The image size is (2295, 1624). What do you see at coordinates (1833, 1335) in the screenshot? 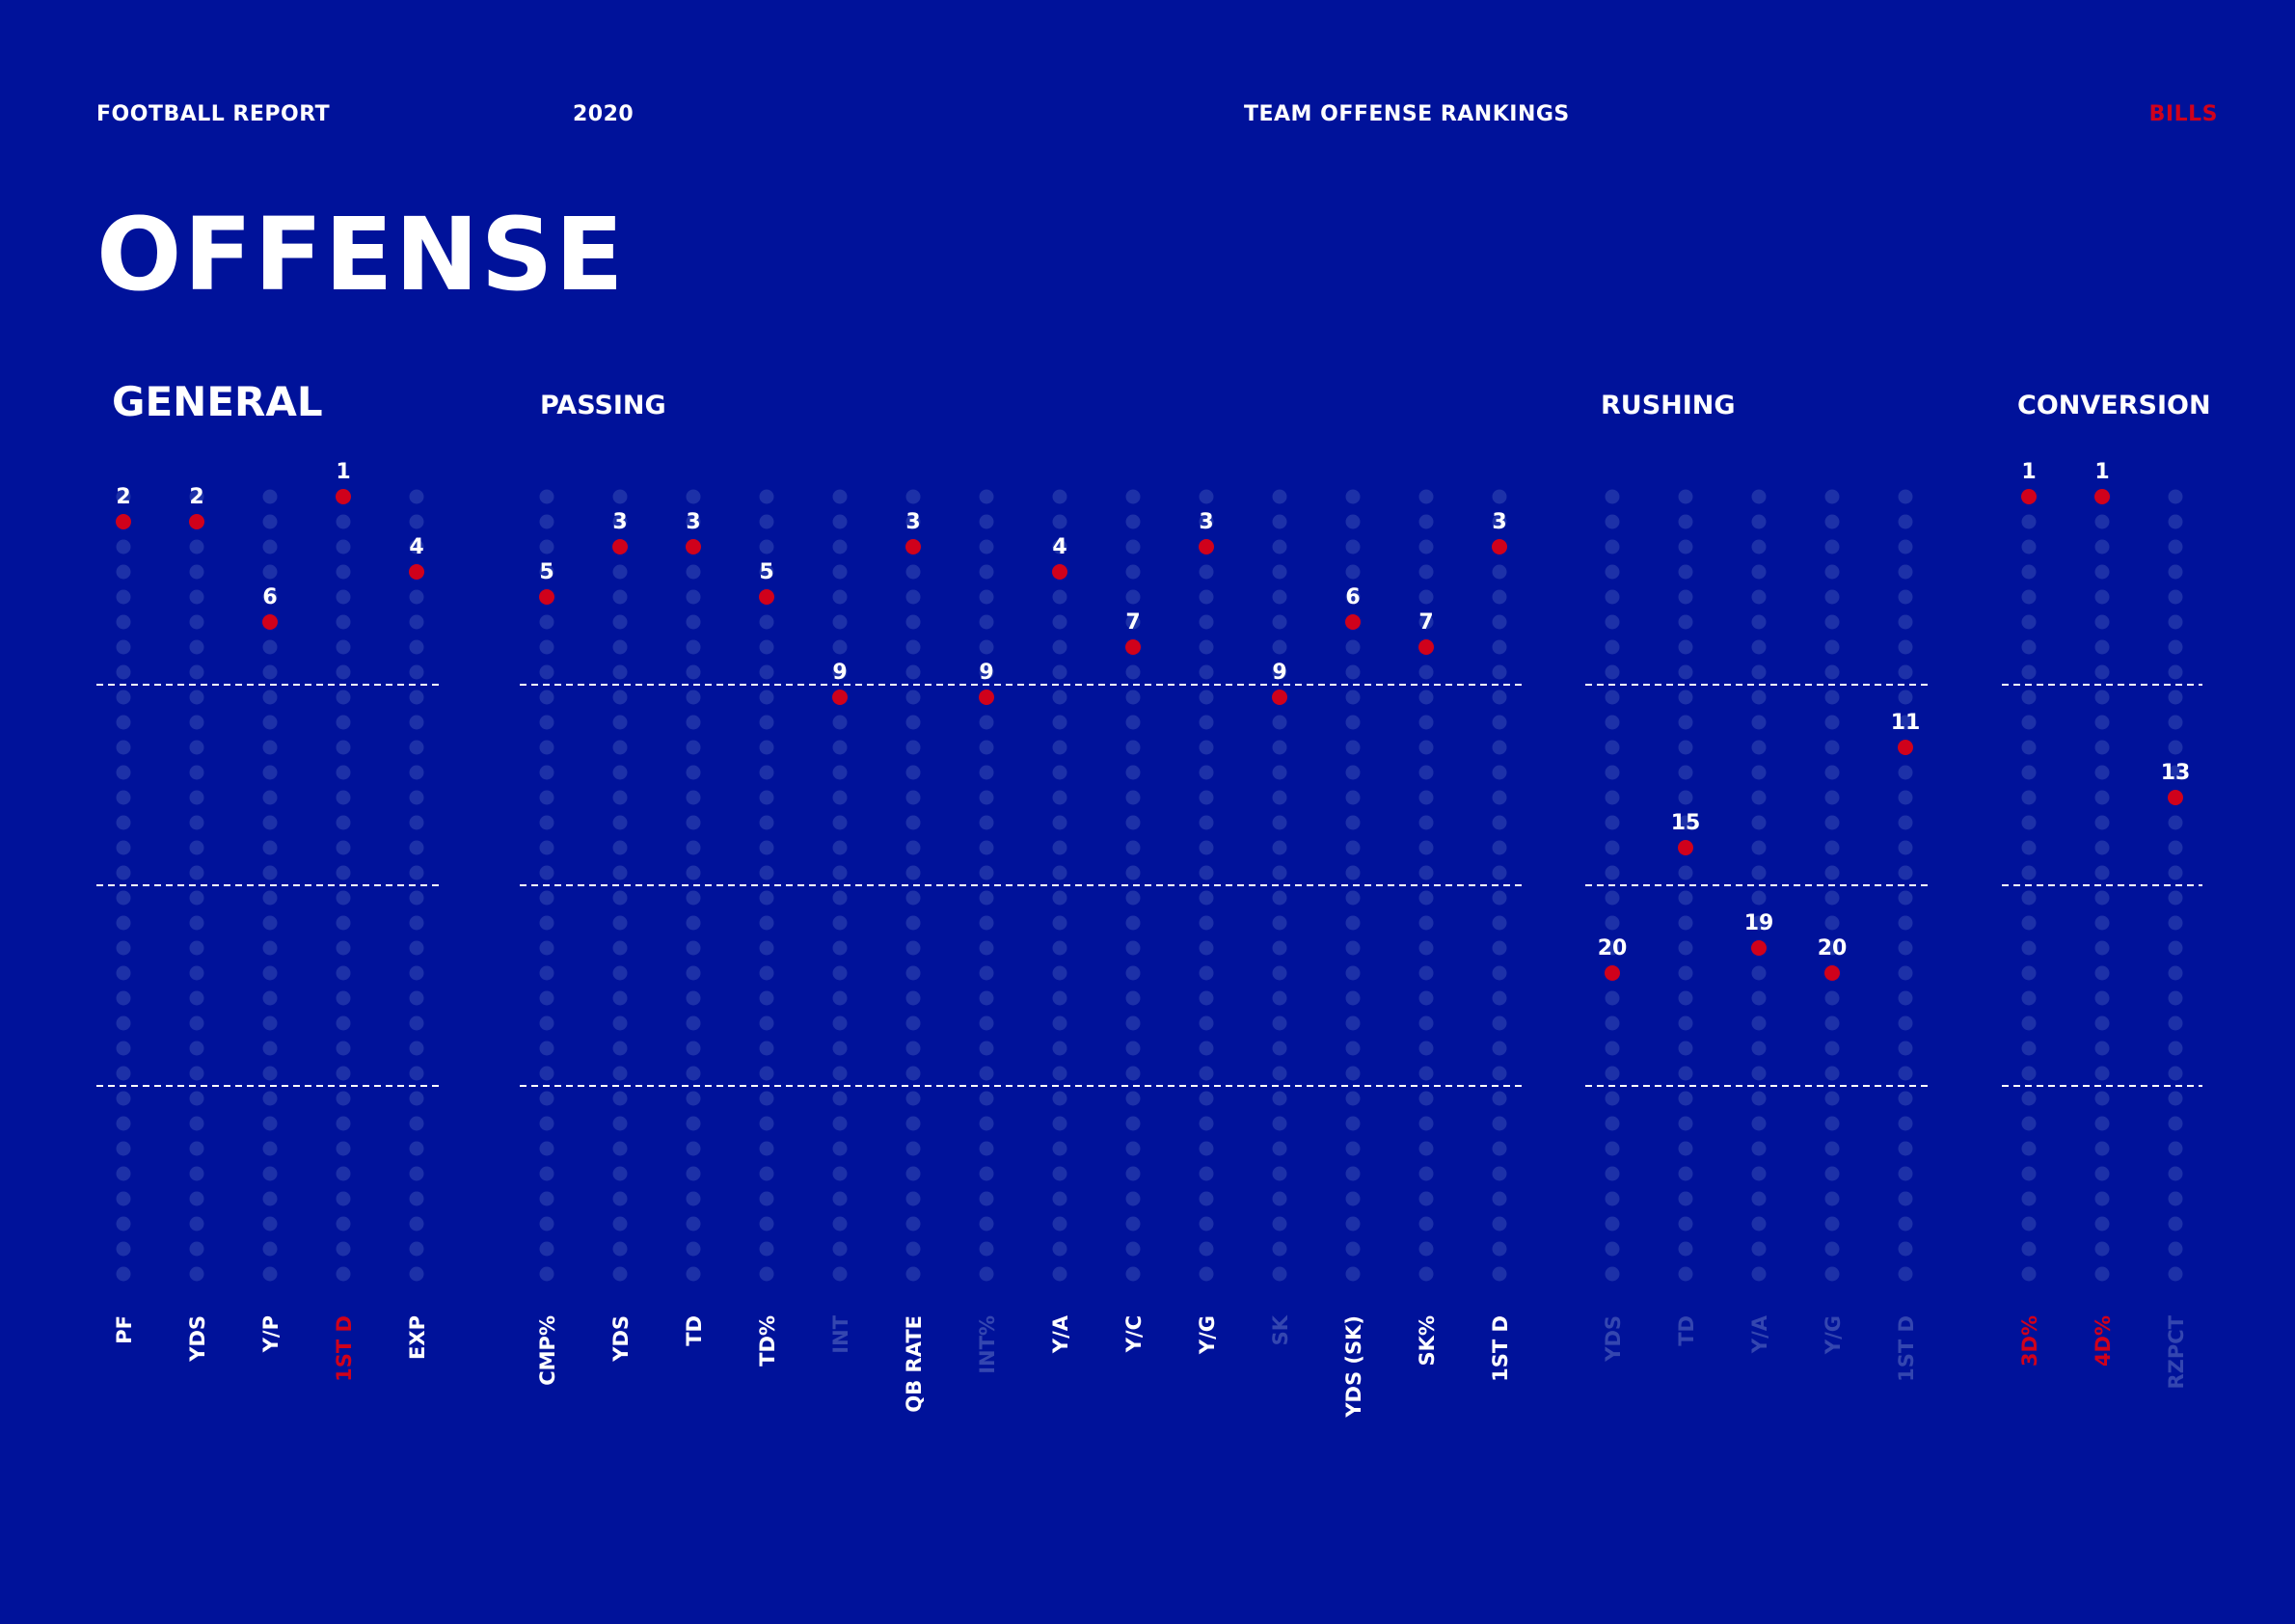
I see `stat-label: Y/G` at bounding box center [1833, 1335].